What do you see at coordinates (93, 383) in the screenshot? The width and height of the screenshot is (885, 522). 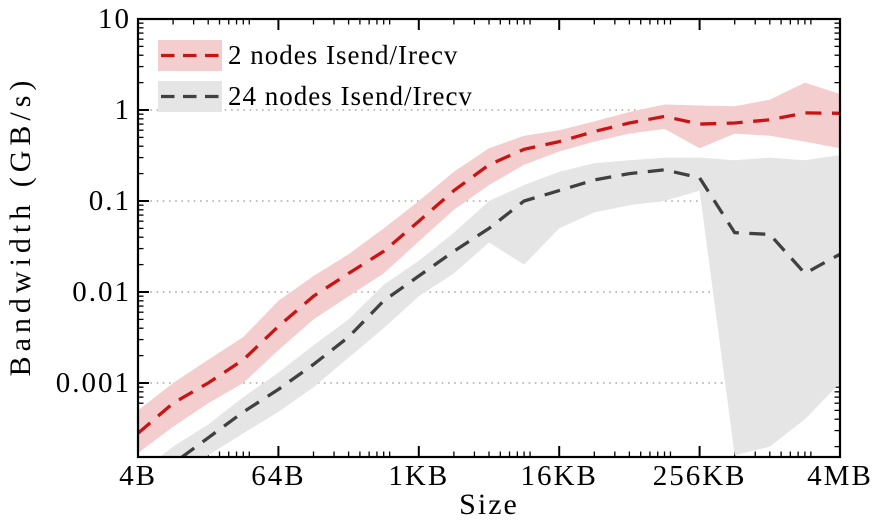 I see `y-tick-label: 0.001` at bounding box center [93, 383].